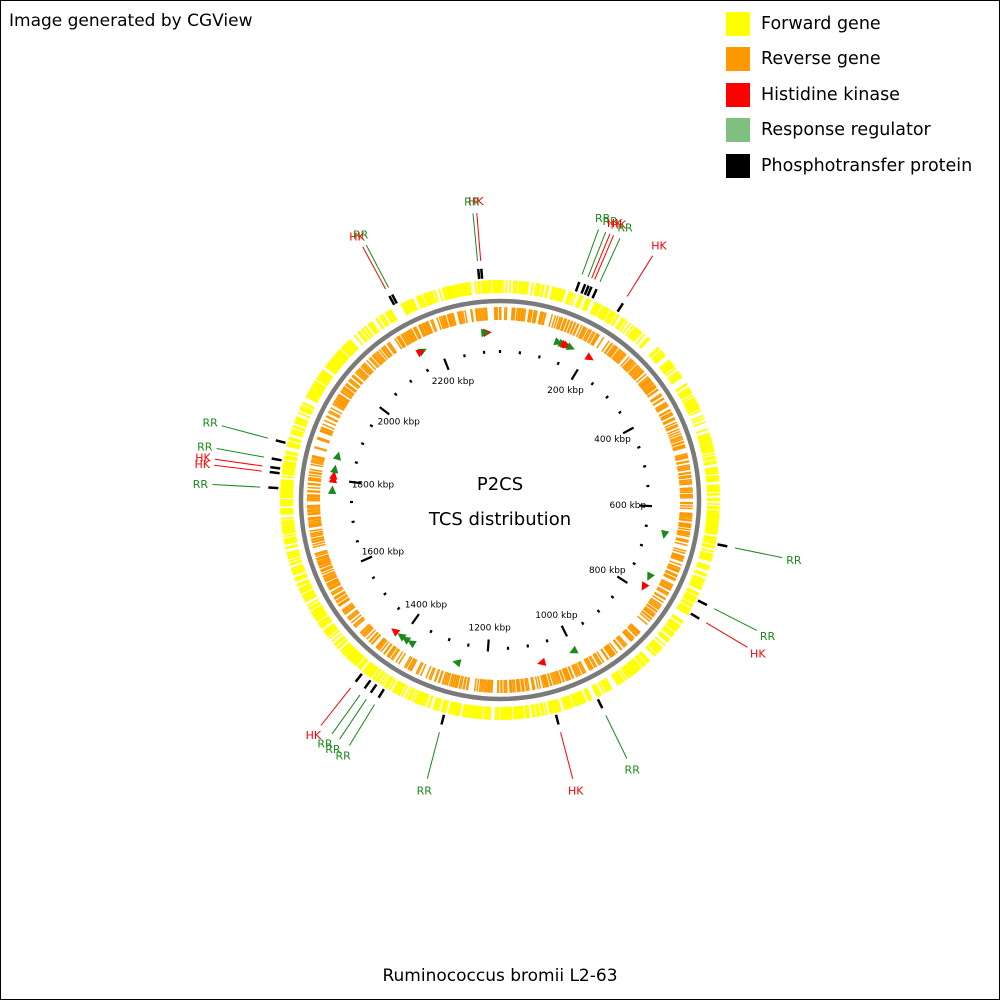 The width and height of the screenshot is (1000, 1000). Describe the element at coordinates (607, 571) in the screenshot. I see `tick-label: 800 kbp` at that location.